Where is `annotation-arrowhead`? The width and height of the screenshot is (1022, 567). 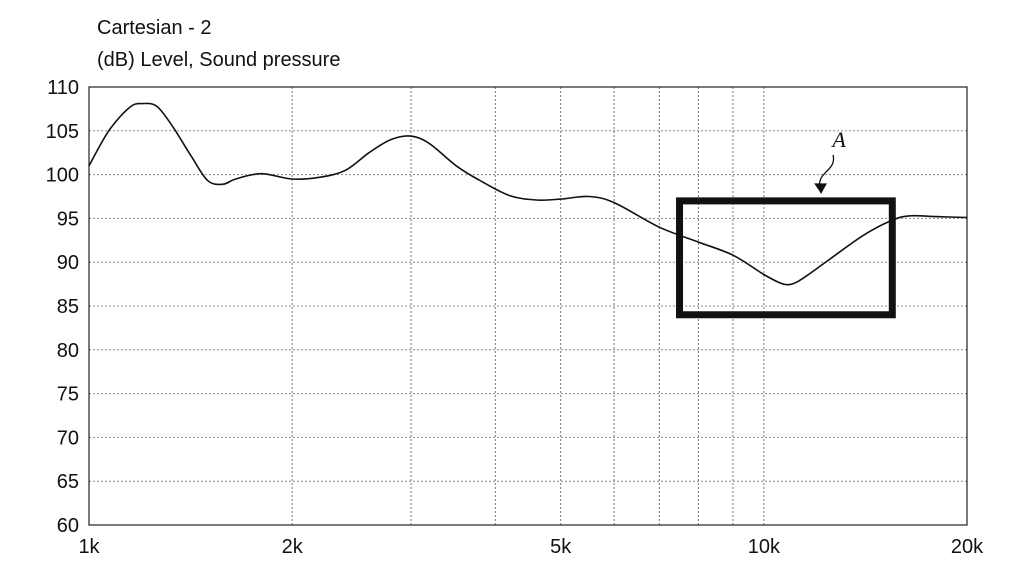
annotation-arrowhead is located at coordinates (820, 188).